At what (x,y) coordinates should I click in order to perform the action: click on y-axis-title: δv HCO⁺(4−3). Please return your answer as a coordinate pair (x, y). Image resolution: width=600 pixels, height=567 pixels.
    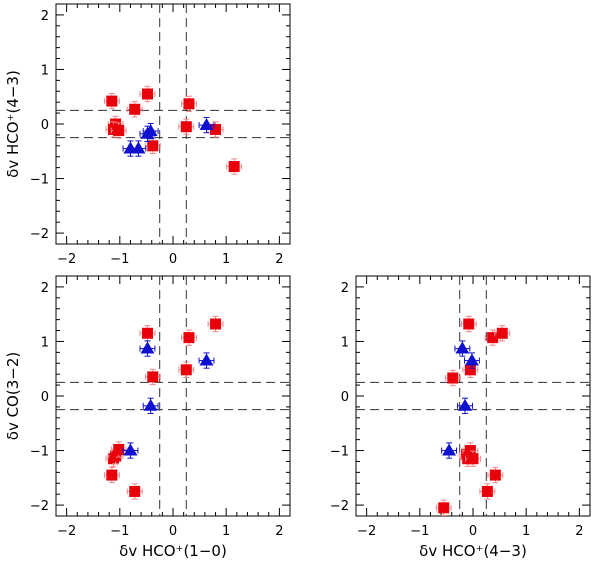
    Looking at the image, I should click on (13, 124).